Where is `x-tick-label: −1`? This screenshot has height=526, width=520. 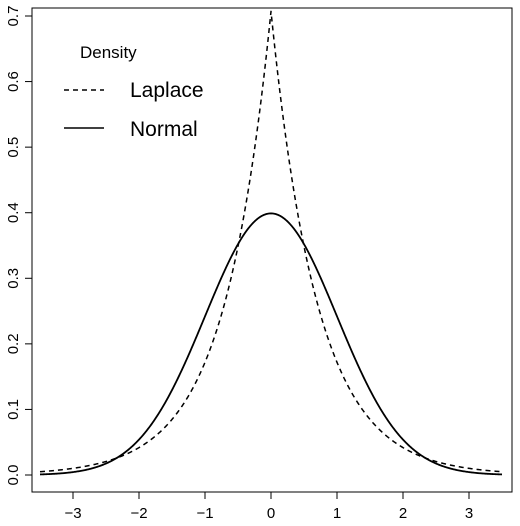
x-tick-label: −1 is located at coordinates (204, 513).